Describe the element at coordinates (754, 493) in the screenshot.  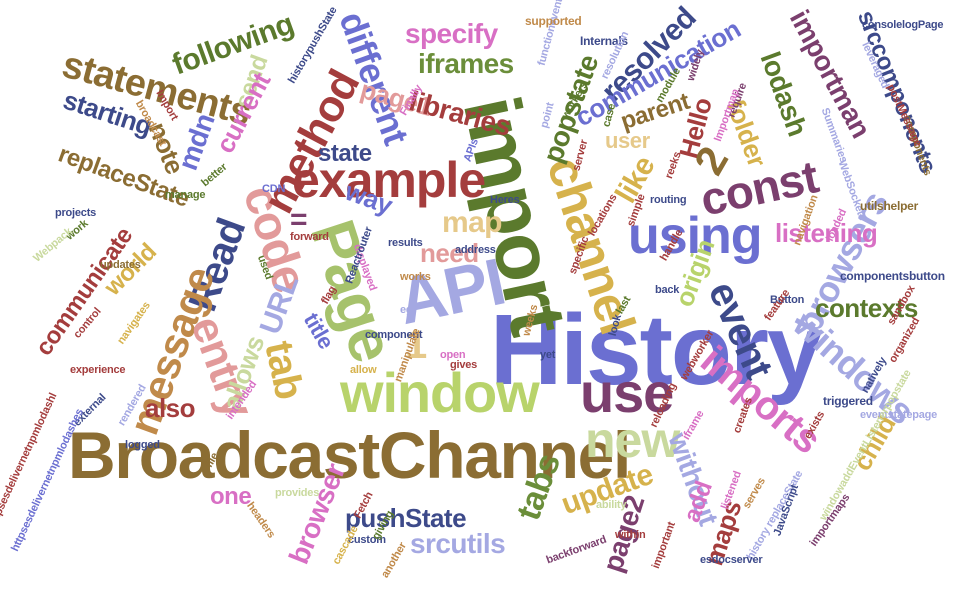
I see `cloud-word: serves` at that location.